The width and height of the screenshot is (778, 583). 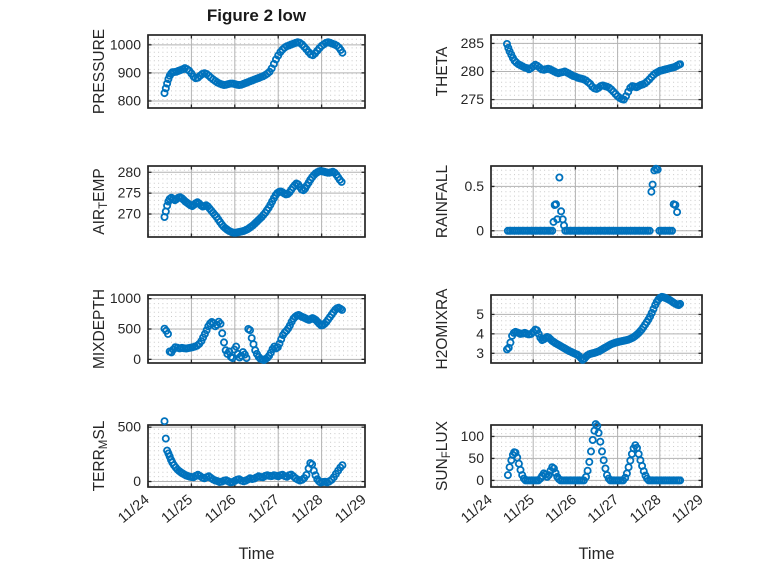 I want to click on subplot-air-temp: 270 275 280 AIRTEMP, so click(x=228, y=201).